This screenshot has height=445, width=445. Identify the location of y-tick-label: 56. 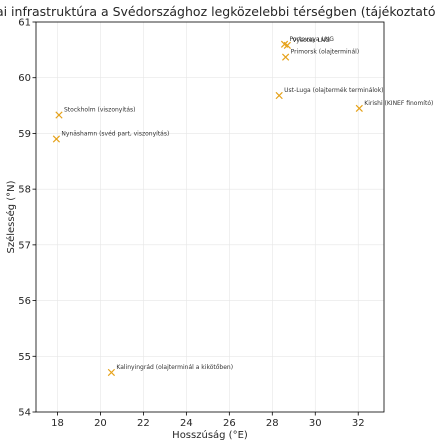
(24, 301).